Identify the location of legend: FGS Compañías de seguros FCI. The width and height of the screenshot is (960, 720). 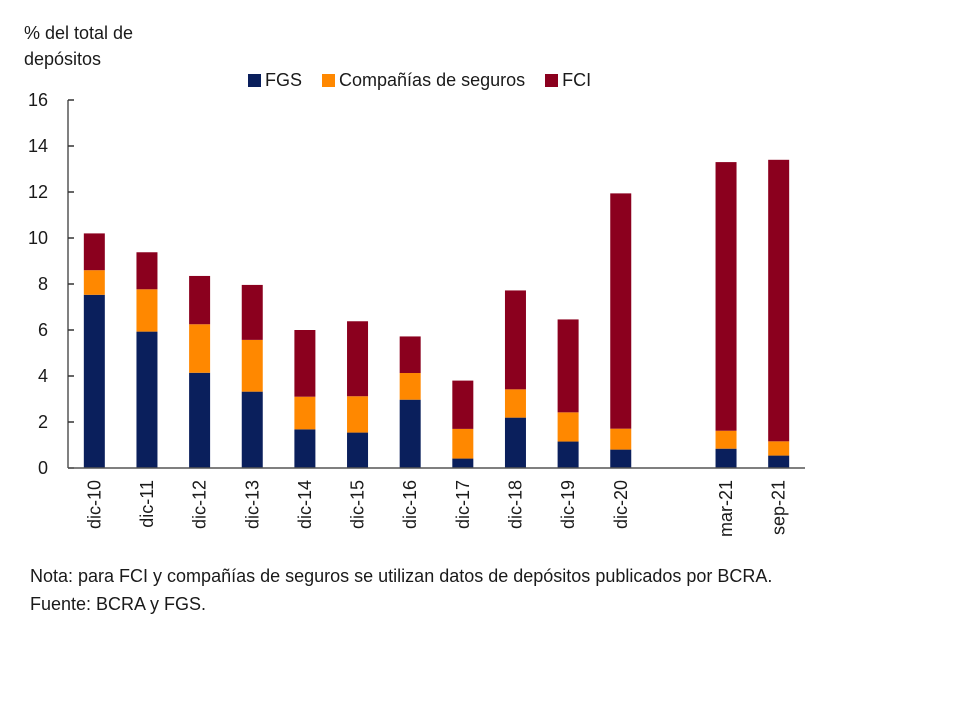
(419, 80).